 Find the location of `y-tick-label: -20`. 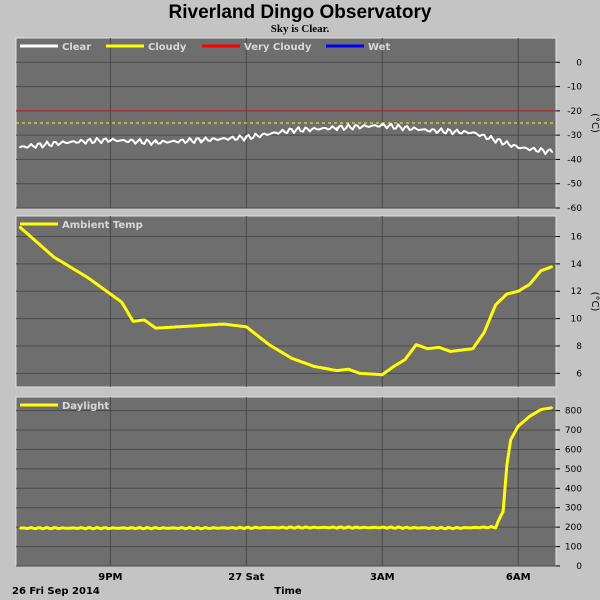

y-tick-label: -20 is located at coordinates (574, 112).